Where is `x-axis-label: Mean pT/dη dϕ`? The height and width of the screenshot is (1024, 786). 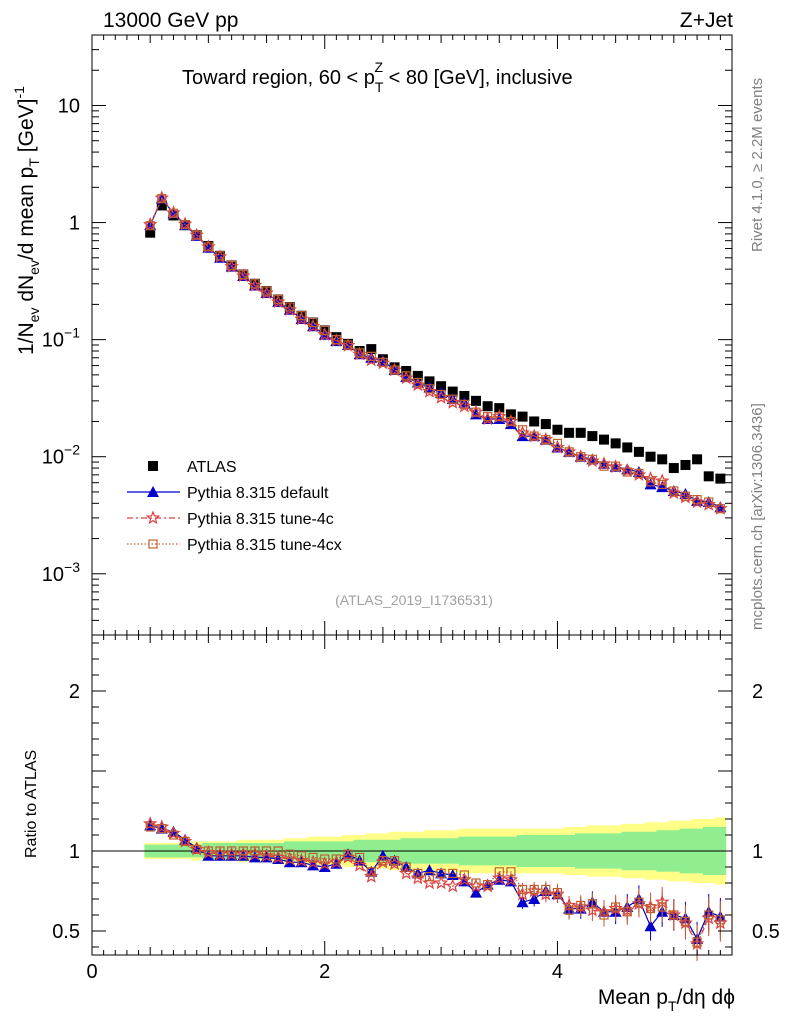
x-axis-label: Mean pT/dη dϕ is located at coordinates (666, 1000).